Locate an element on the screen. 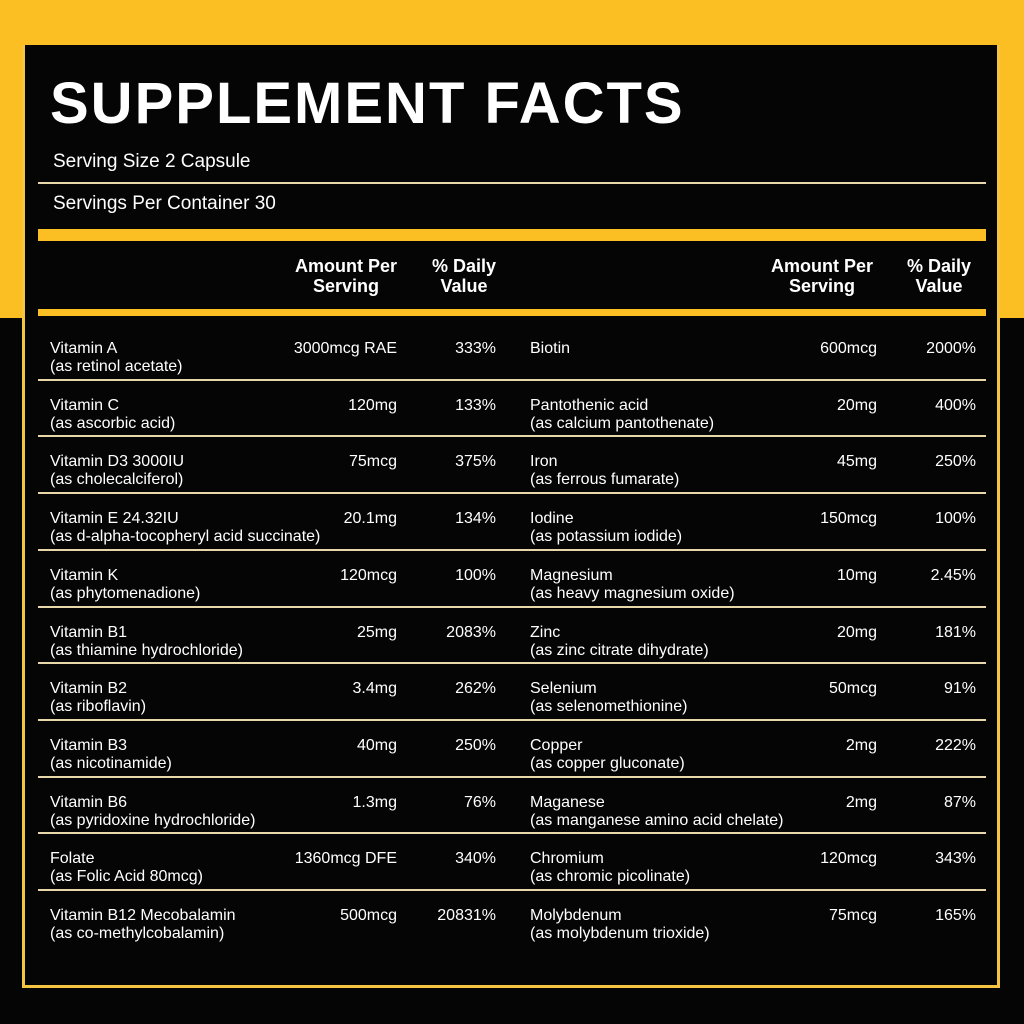 The width and height of the screenshot is (1024, 1024). nutrient-name: Zinc is located at coordinates (545, 632).